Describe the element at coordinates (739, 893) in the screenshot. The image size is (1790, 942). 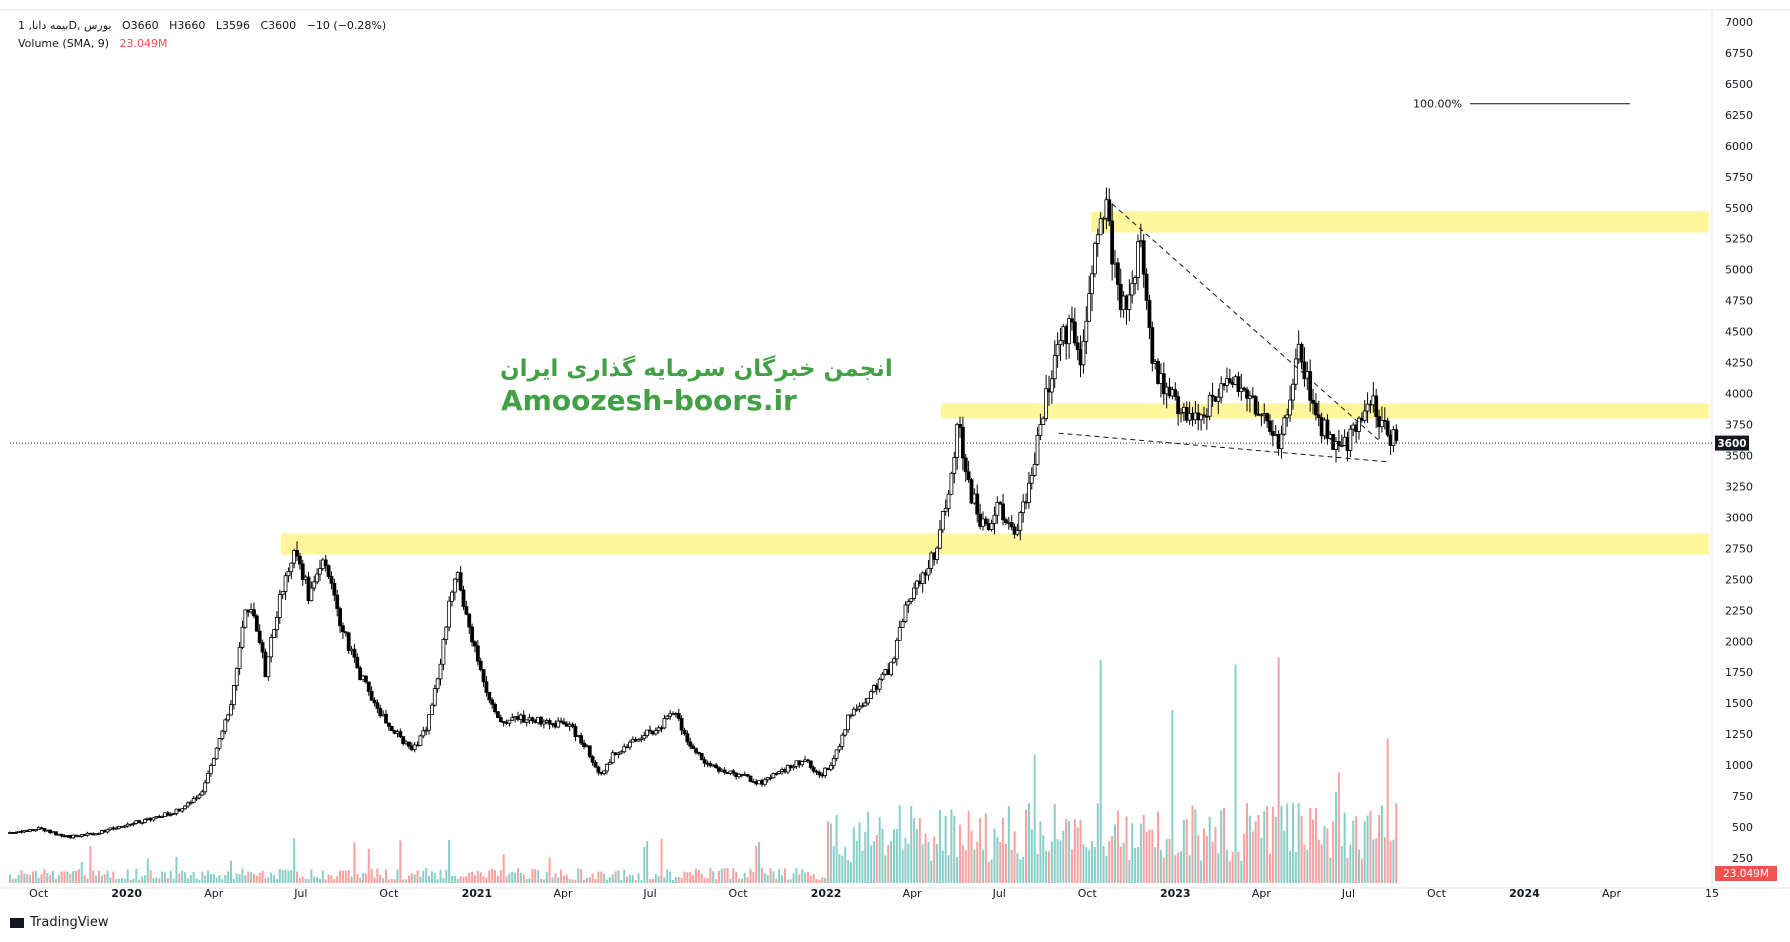
I see `time-tick-label: Oct` at that location.